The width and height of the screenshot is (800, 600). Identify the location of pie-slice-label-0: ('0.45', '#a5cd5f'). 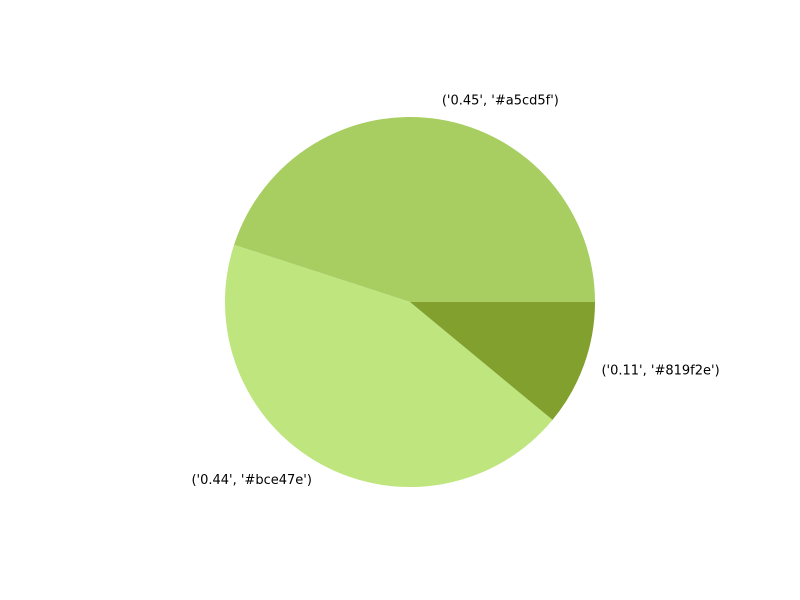
(500, 101).